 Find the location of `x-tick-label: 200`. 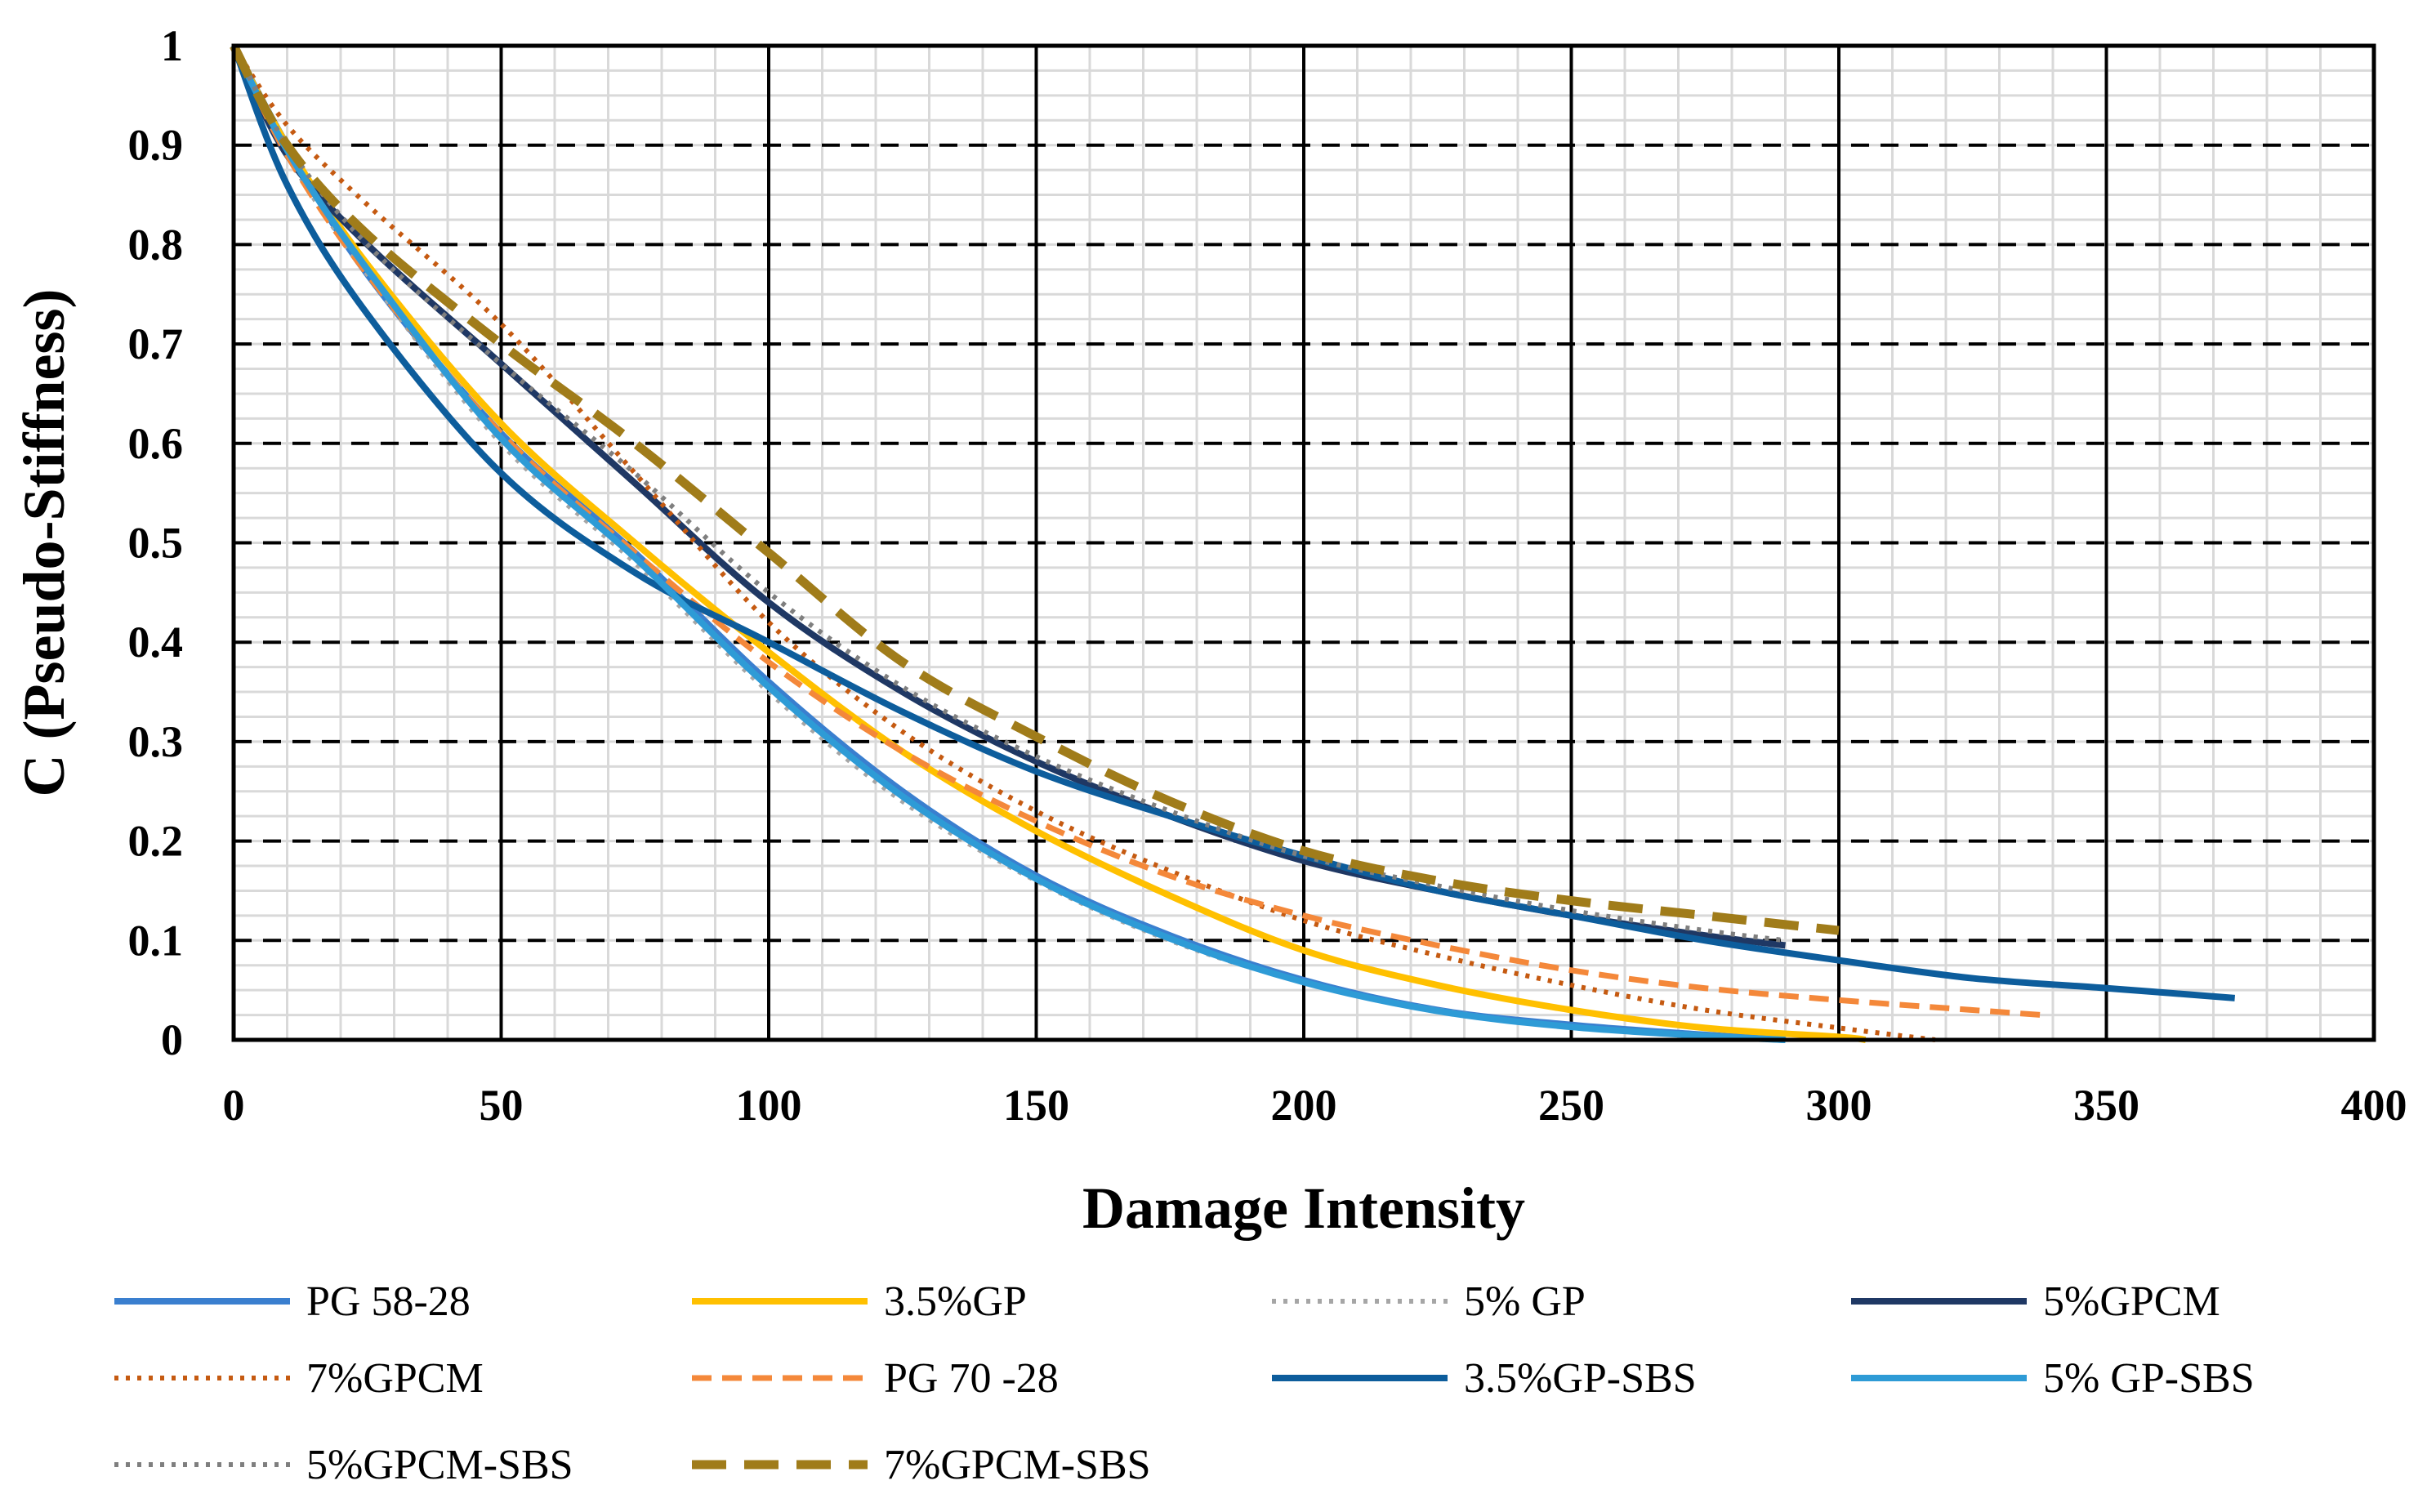

x-tick-label: 200 is located at coordinates (1304, 1105).